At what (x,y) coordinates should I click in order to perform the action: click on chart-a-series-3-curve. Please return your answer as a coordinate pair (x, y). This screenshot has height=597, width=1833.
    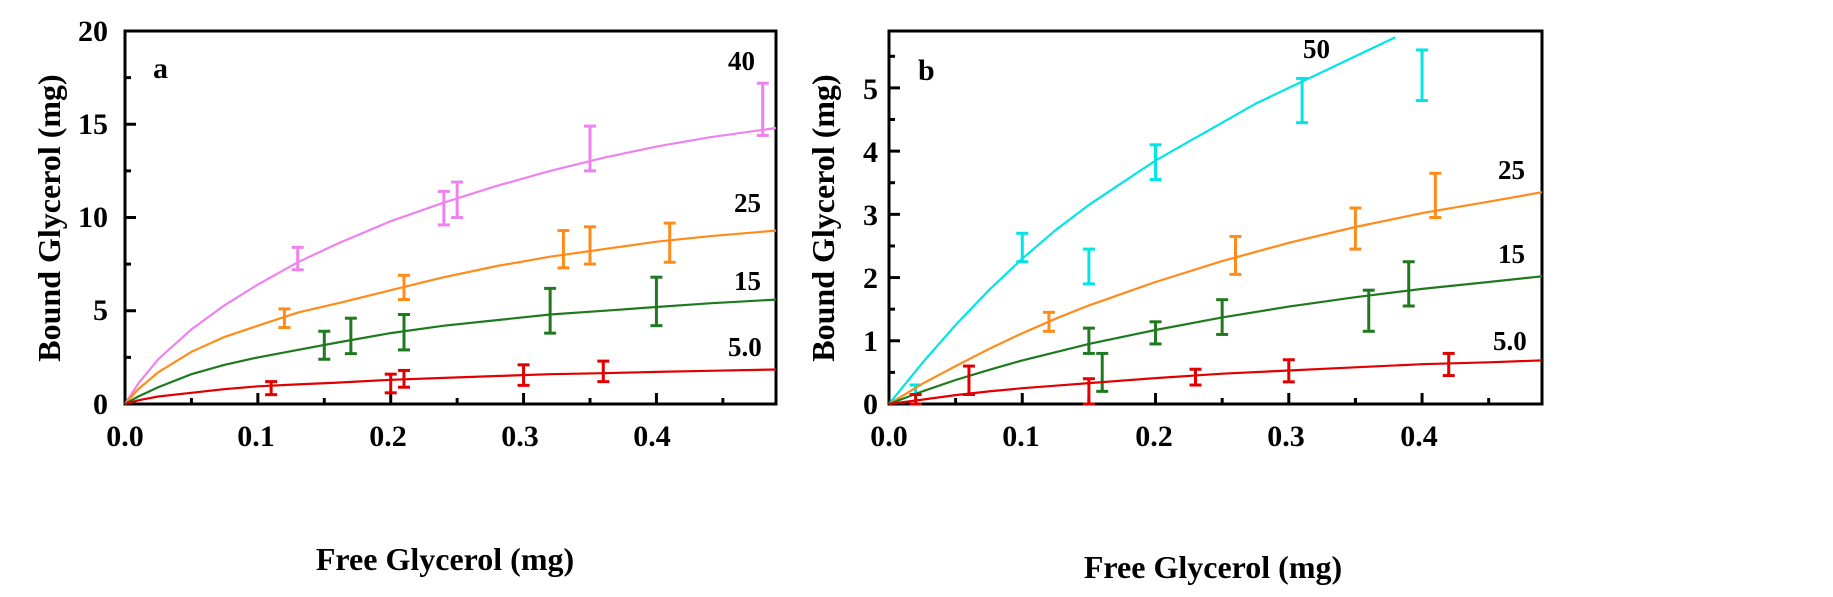
    Looking at the image, I should click on (450, 387).